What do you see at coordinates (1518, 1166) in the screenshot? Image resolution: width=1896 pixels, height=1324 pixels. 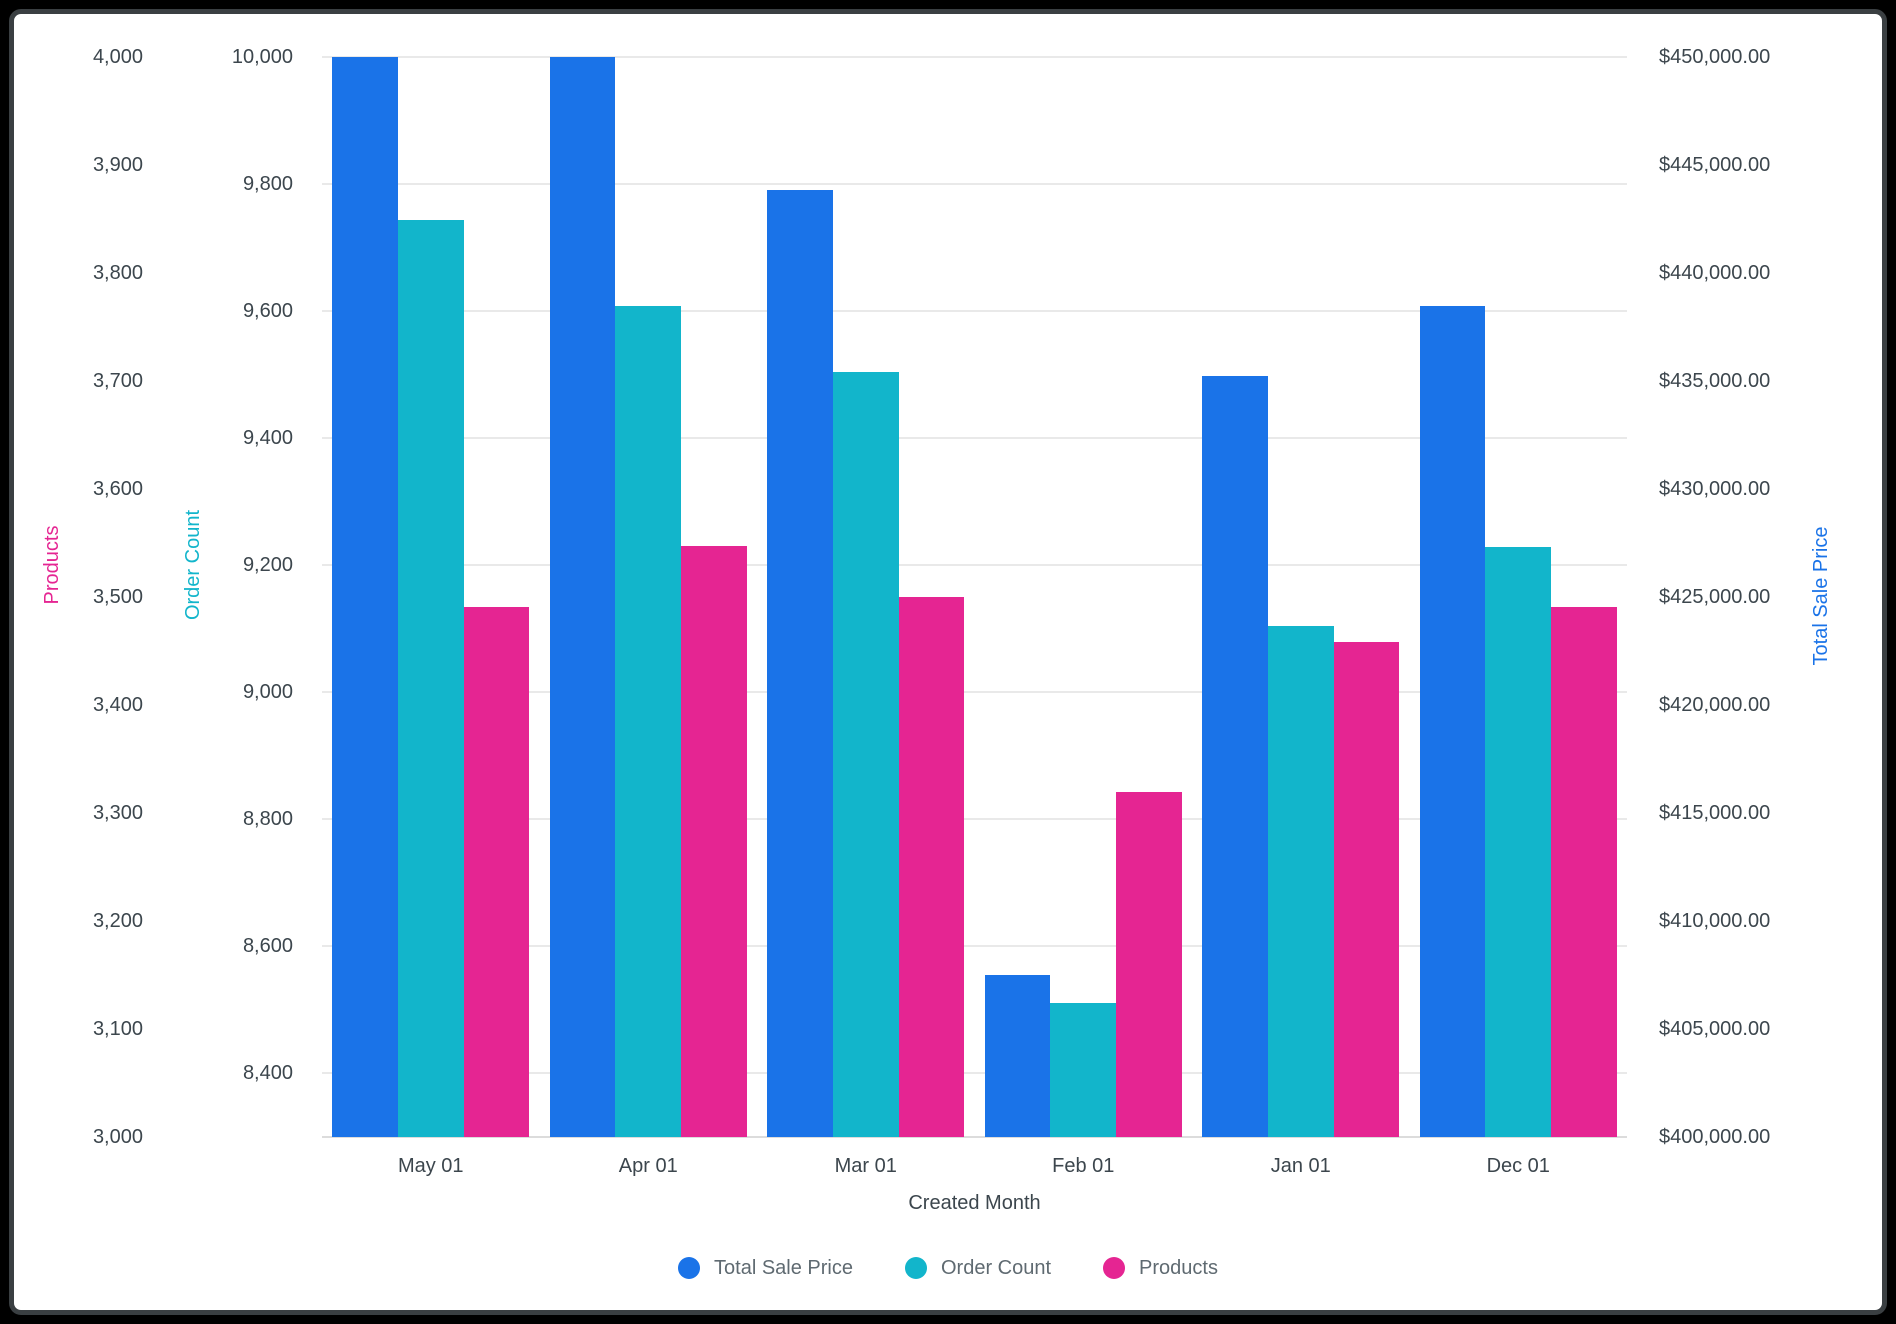 I see `x-axis-category-label: Dec 01` at bounding box center [1518, 1166].